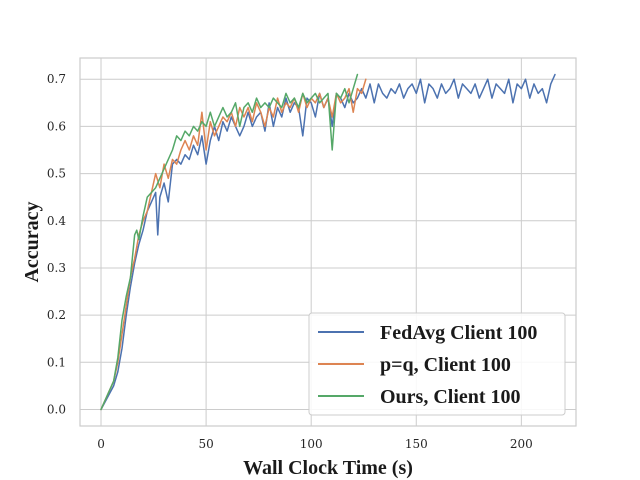 The width and height of the screenshot is (640, 480). I want to click on y-tick-label: 0.1, so click(56, 362).